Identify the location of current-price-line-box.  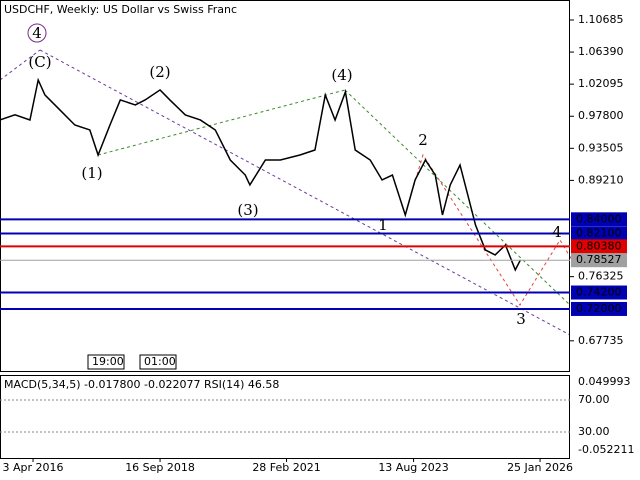
(599, 260).